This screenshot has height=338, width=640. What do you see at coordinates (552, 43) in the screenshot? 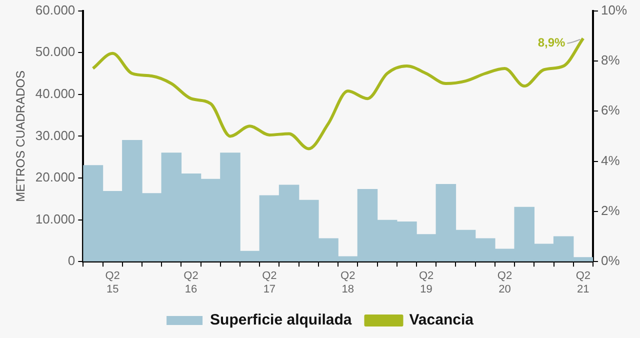
I see `annotation: 8,9%` at bounding box center [552, 43].